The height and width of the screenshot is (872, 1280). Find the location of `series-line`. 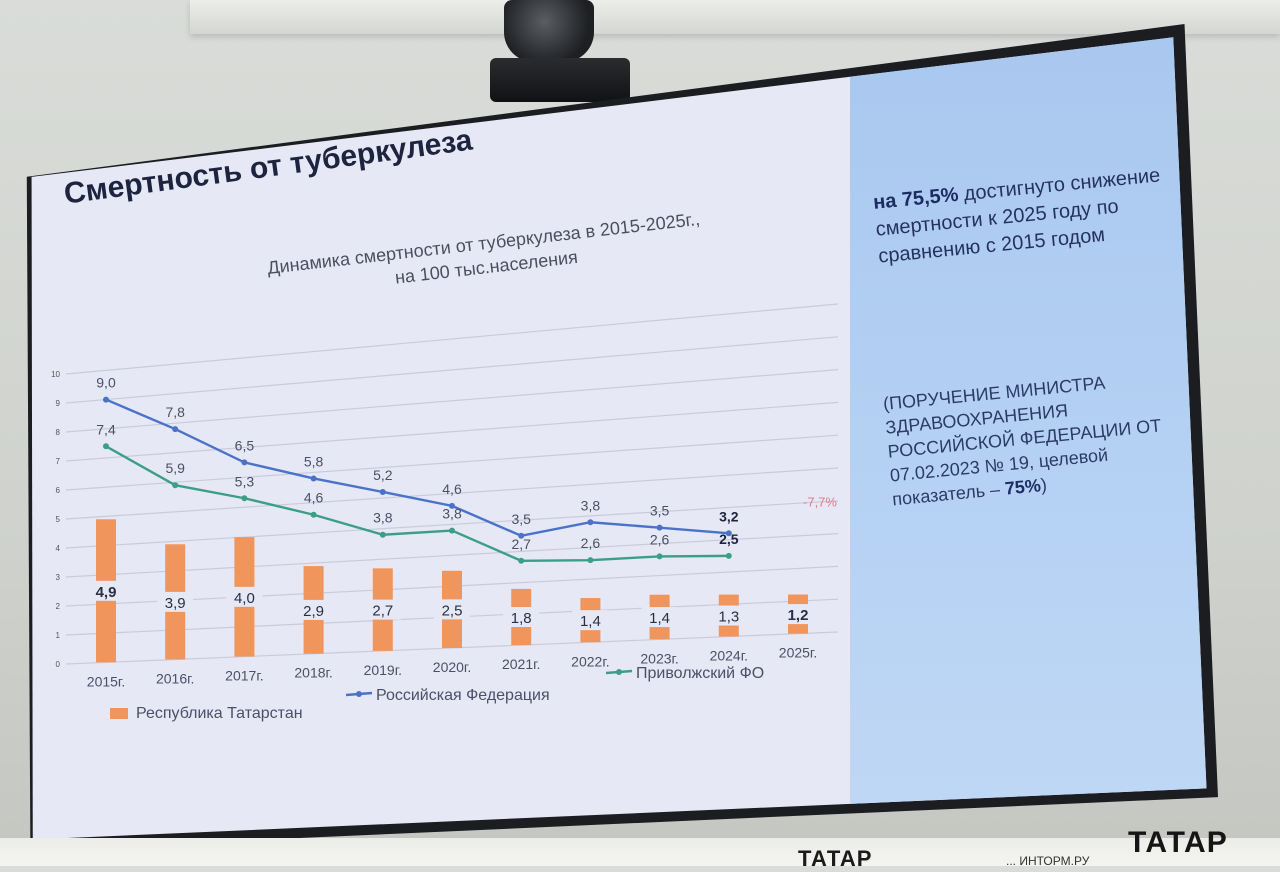

series-line is located at coordinates (417, 468).